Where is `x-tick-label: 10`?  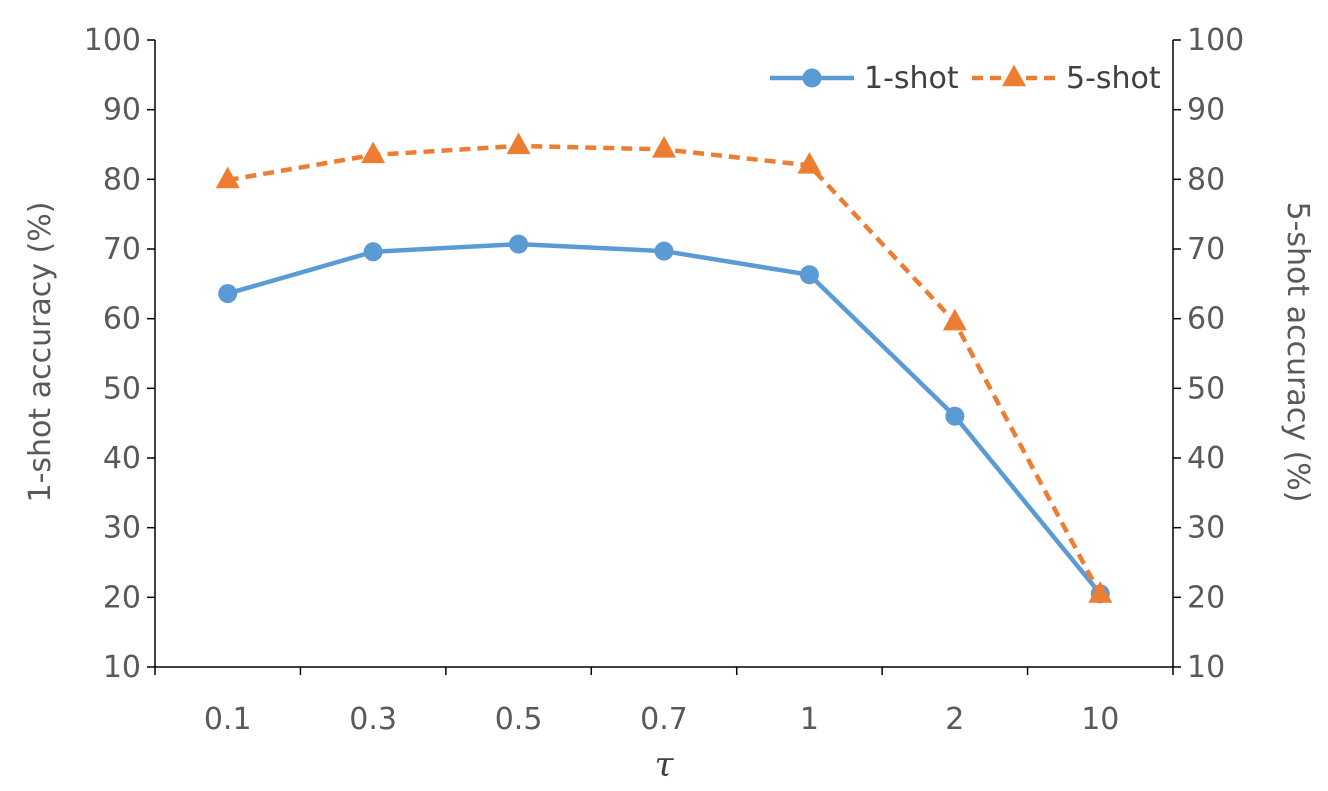
x-tick-label: 10 is located at coordinates (1100, 719).